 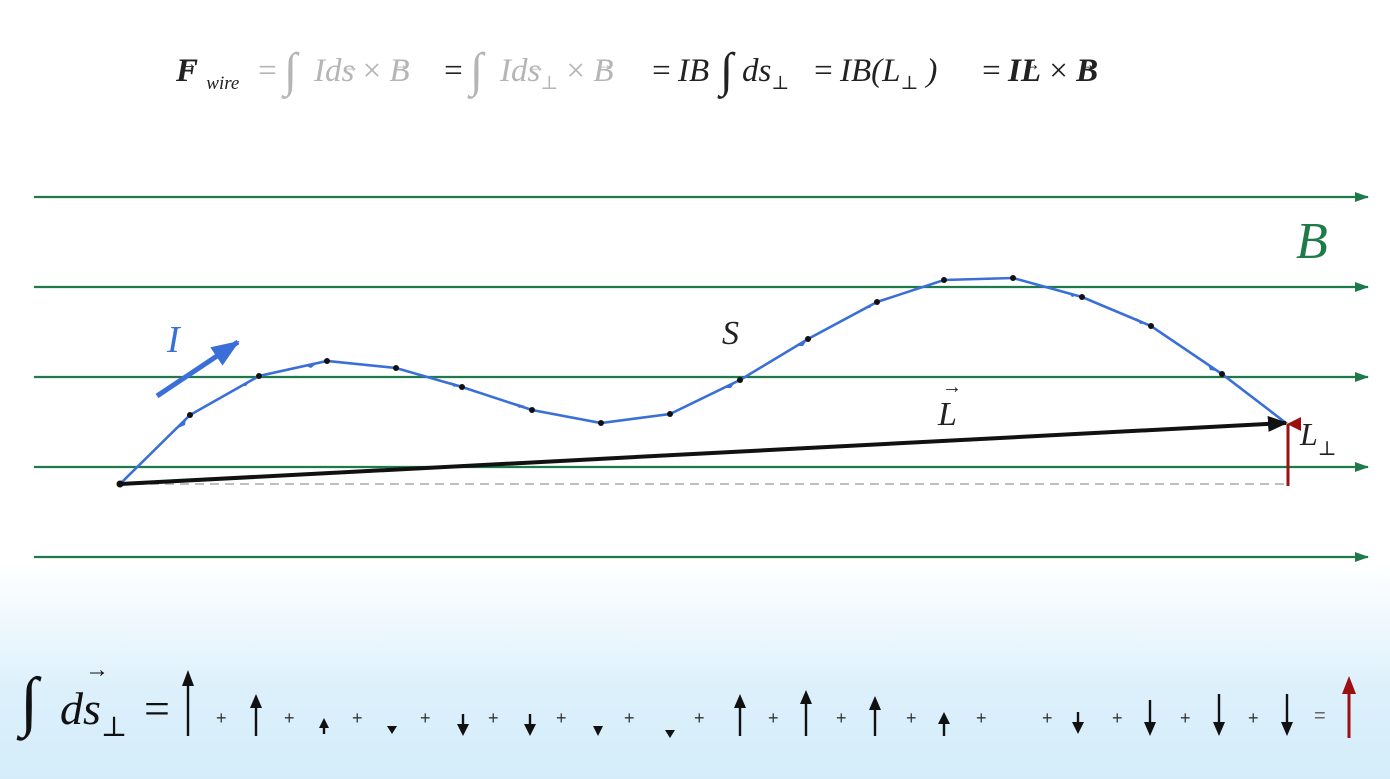 I want to click on current-label-i: I, so click(x=173, y=340).